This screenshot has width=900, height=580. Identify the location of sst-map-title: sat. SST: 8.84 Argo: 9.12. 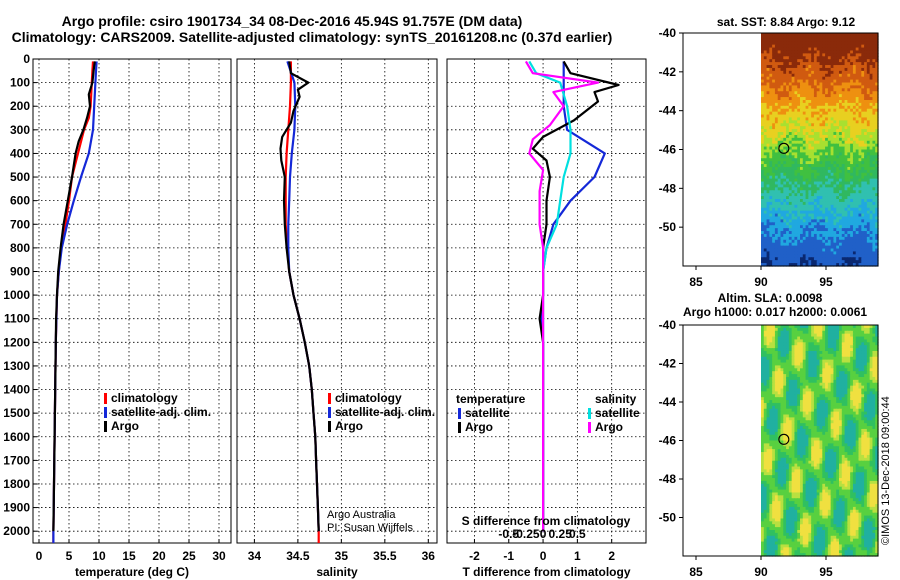
(786, 22).